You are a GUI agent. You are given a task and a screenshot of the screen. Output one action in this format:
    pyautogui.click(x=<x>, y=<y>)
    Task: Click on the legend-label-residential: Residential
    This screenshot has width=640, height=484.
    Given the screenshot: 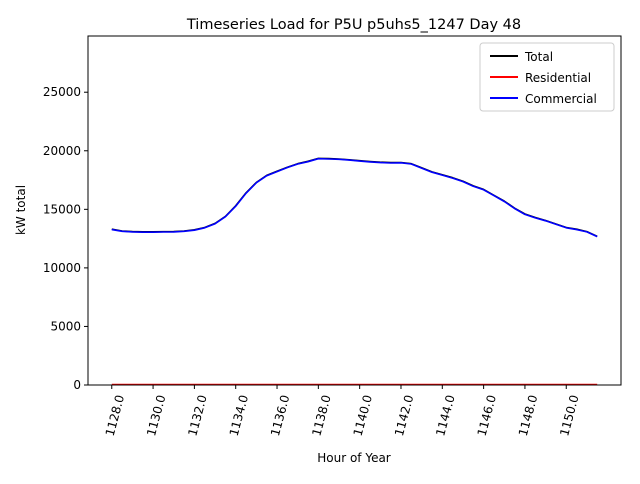 What is the action you would take?
    pyautogui.click(x=558, y=78)
    